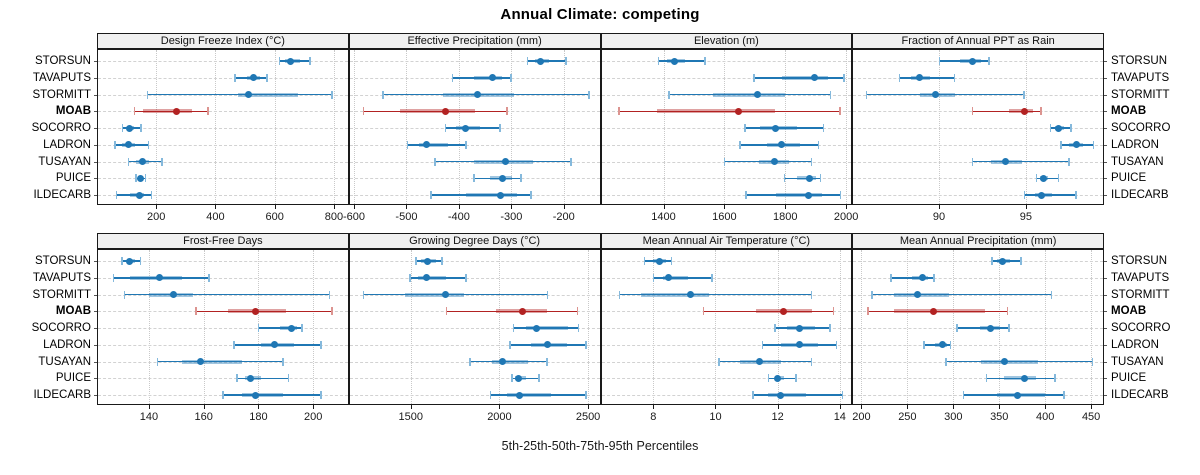  I want to click on site-label-right: TAVAPUTS, so click(1140, 277).